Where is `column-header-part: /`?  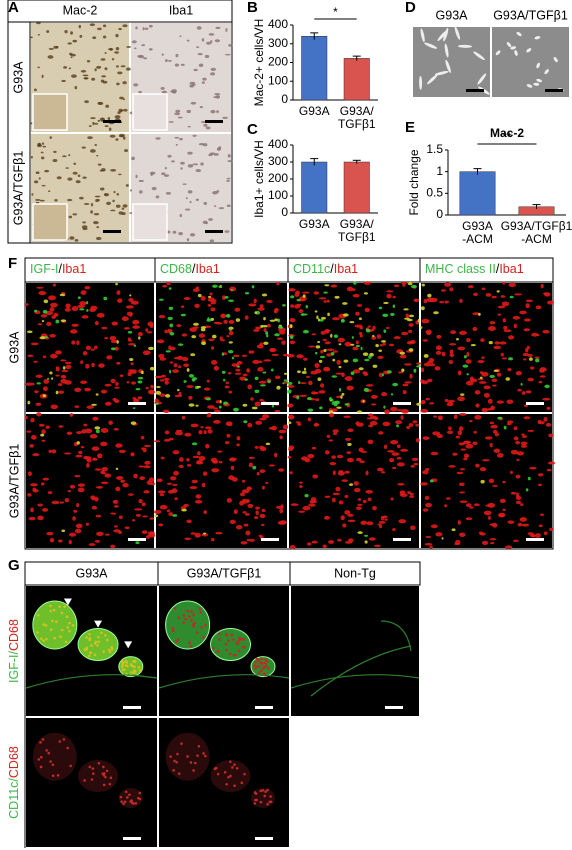
column-header-part: / is located at coordinates (194, 269).